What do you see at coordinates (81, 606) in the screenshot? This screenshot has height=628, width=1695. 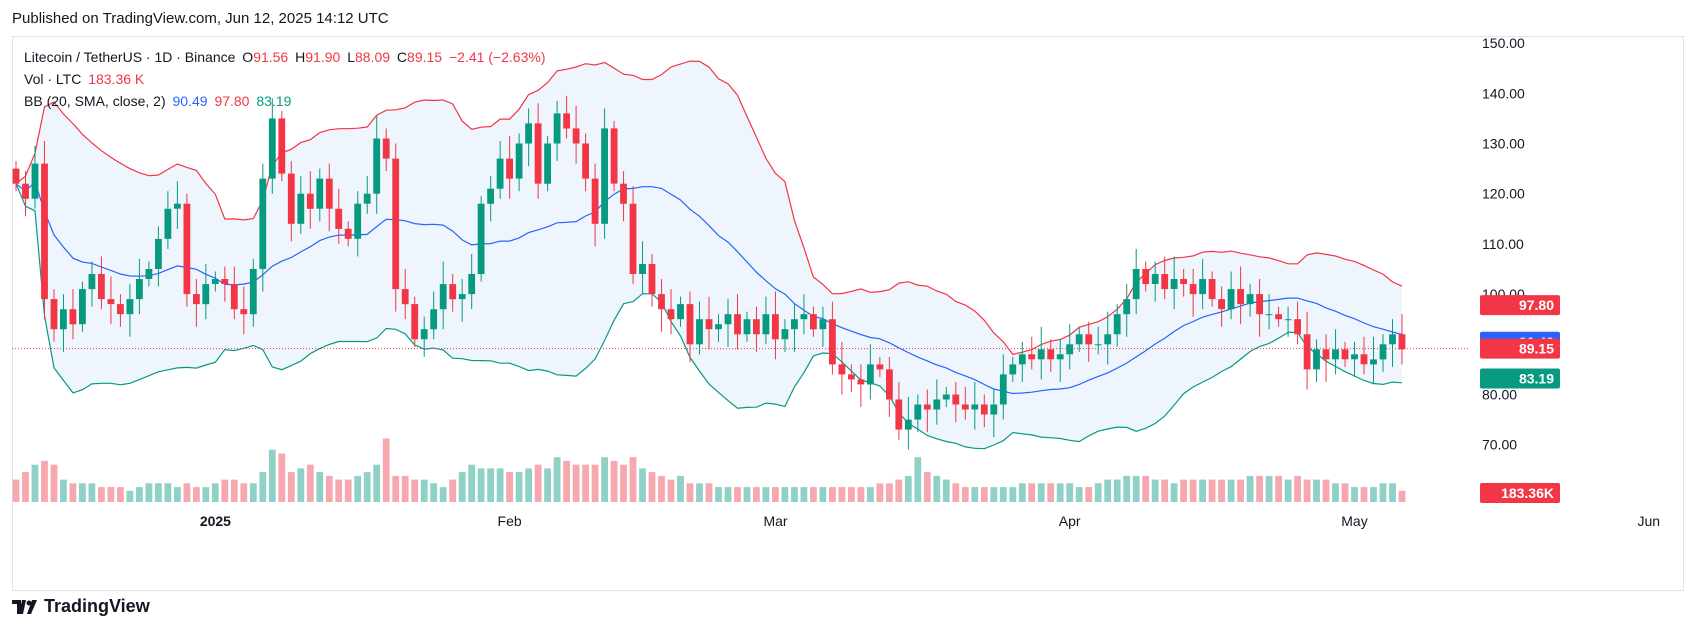 I see `tradingview-logo: TradingView` at bounding box center [81, 606].